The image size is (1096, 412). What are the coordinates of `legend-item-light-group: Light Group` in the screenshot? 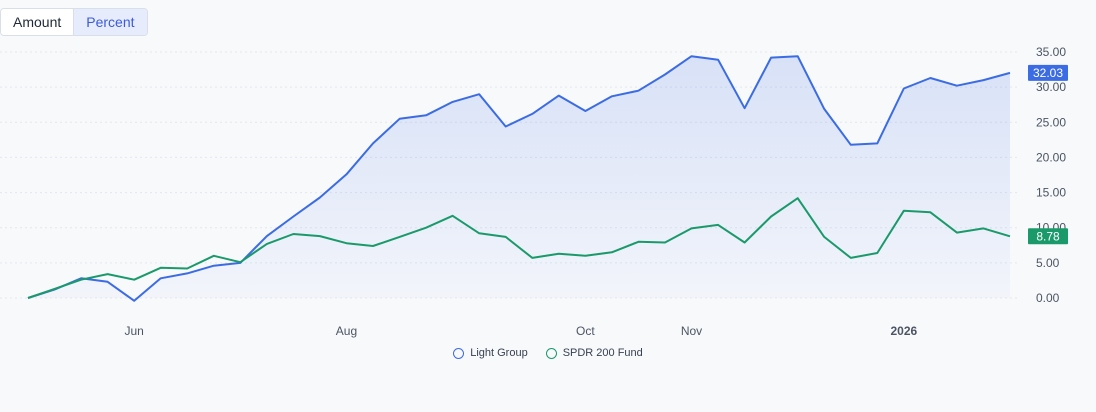 It's located at (490, 353).